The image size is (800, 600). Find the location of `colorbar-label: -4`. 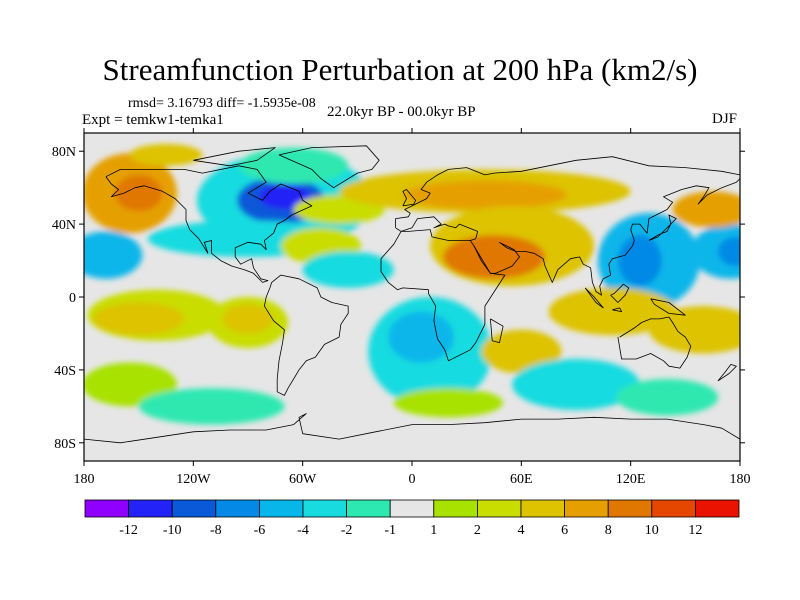

colorbar-label: -4 is located at coordinates (303, 530).